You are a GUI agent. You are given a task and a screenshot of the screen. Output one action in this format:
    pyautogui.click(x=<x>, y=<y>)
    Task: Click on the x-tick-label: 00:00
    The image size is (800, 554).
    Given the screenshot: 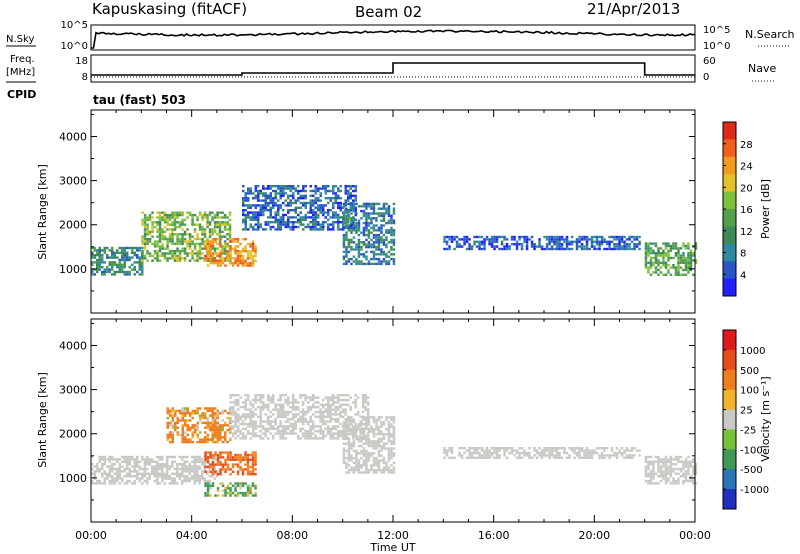 What is the action you would take?
    pyautogui.click(x=91, y=535)
    